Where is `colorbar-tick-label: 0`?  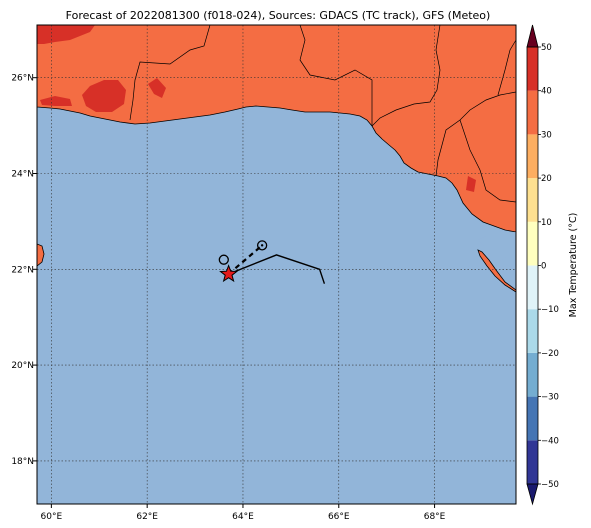 colorbar-tick-label: 0 is located at coordinates (543, 267).